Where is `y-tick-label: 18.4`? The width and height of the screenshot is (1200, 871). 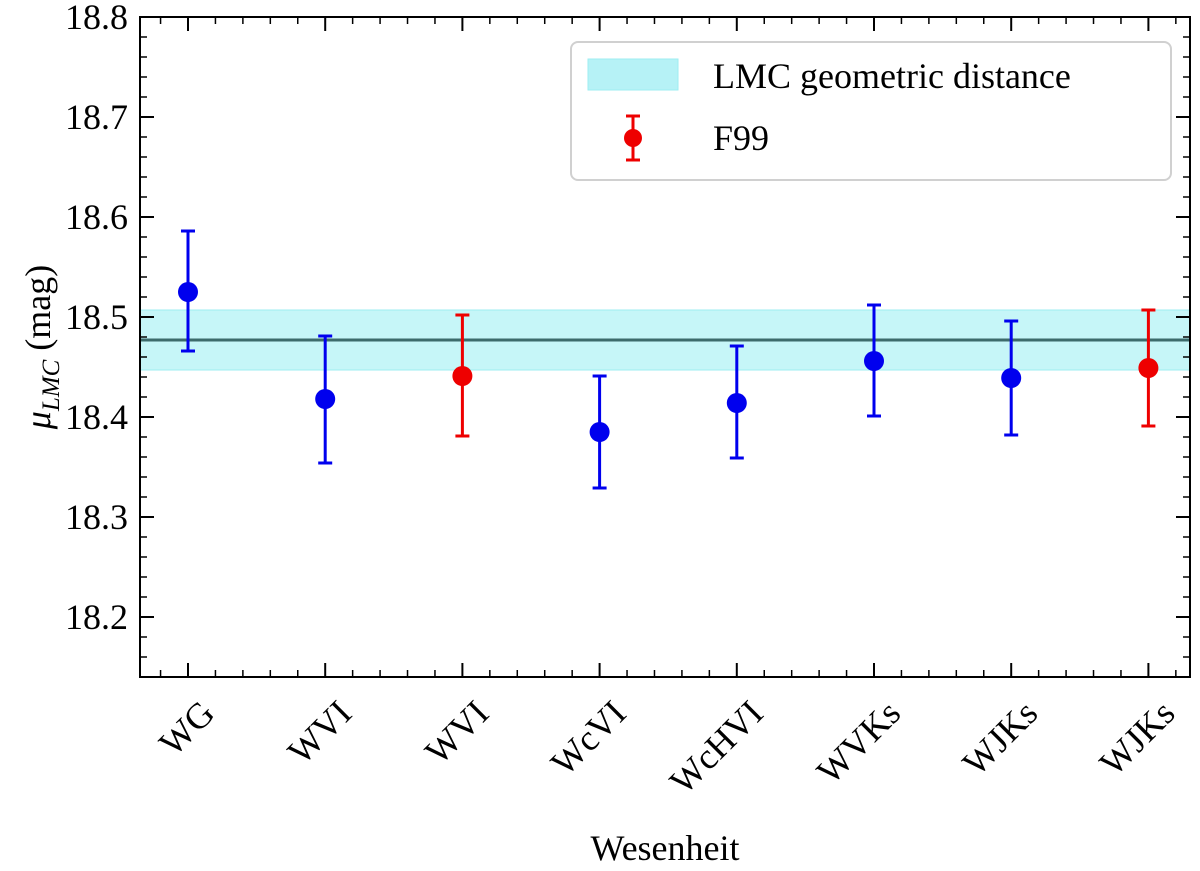
y-tick-label: 18.4 is located at coordinates (96, 417).